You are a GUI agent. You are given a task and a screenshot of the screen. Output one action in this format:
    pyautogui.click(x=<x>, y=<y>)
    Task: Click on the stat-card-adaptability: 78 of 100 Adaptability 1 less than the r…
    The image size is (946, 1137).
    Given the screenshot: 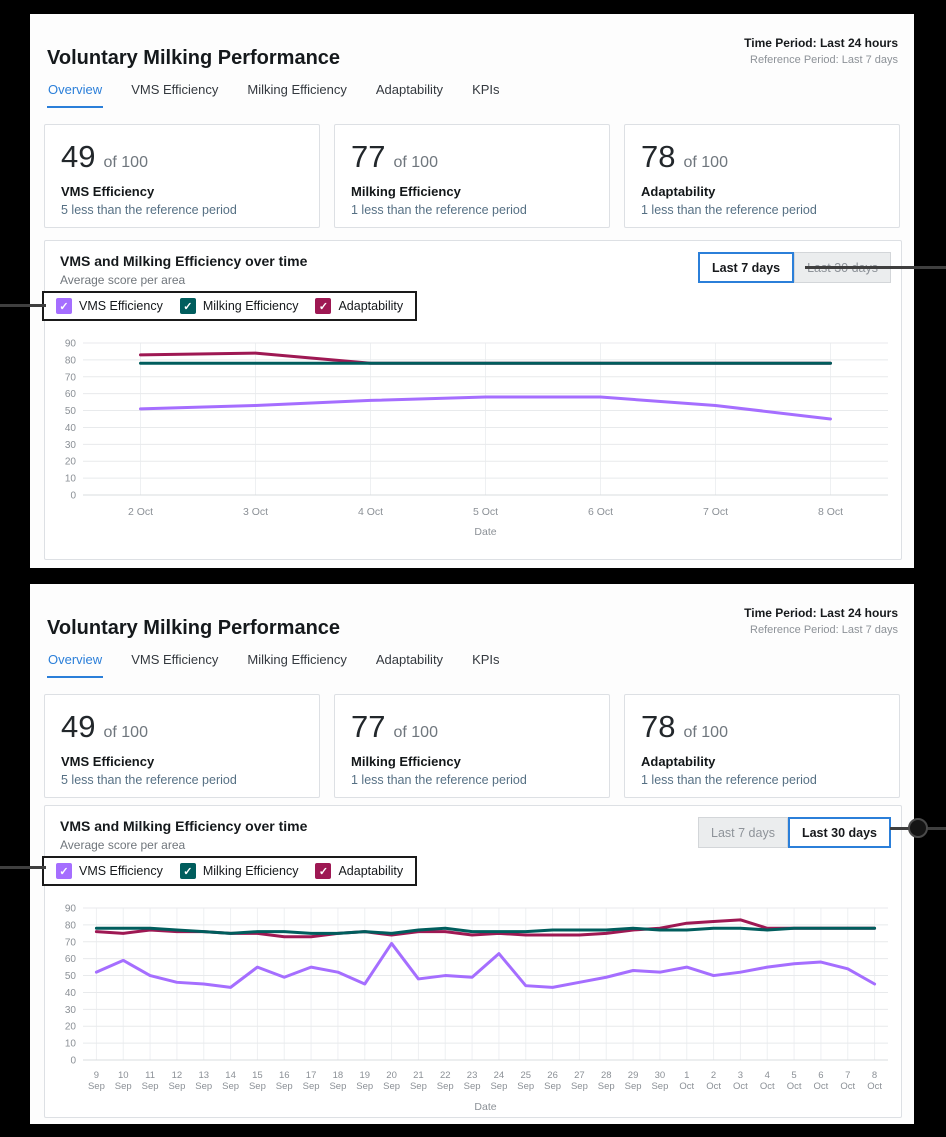 What is the action you would take?
    pyautogui.click(x=762, y=176)
    